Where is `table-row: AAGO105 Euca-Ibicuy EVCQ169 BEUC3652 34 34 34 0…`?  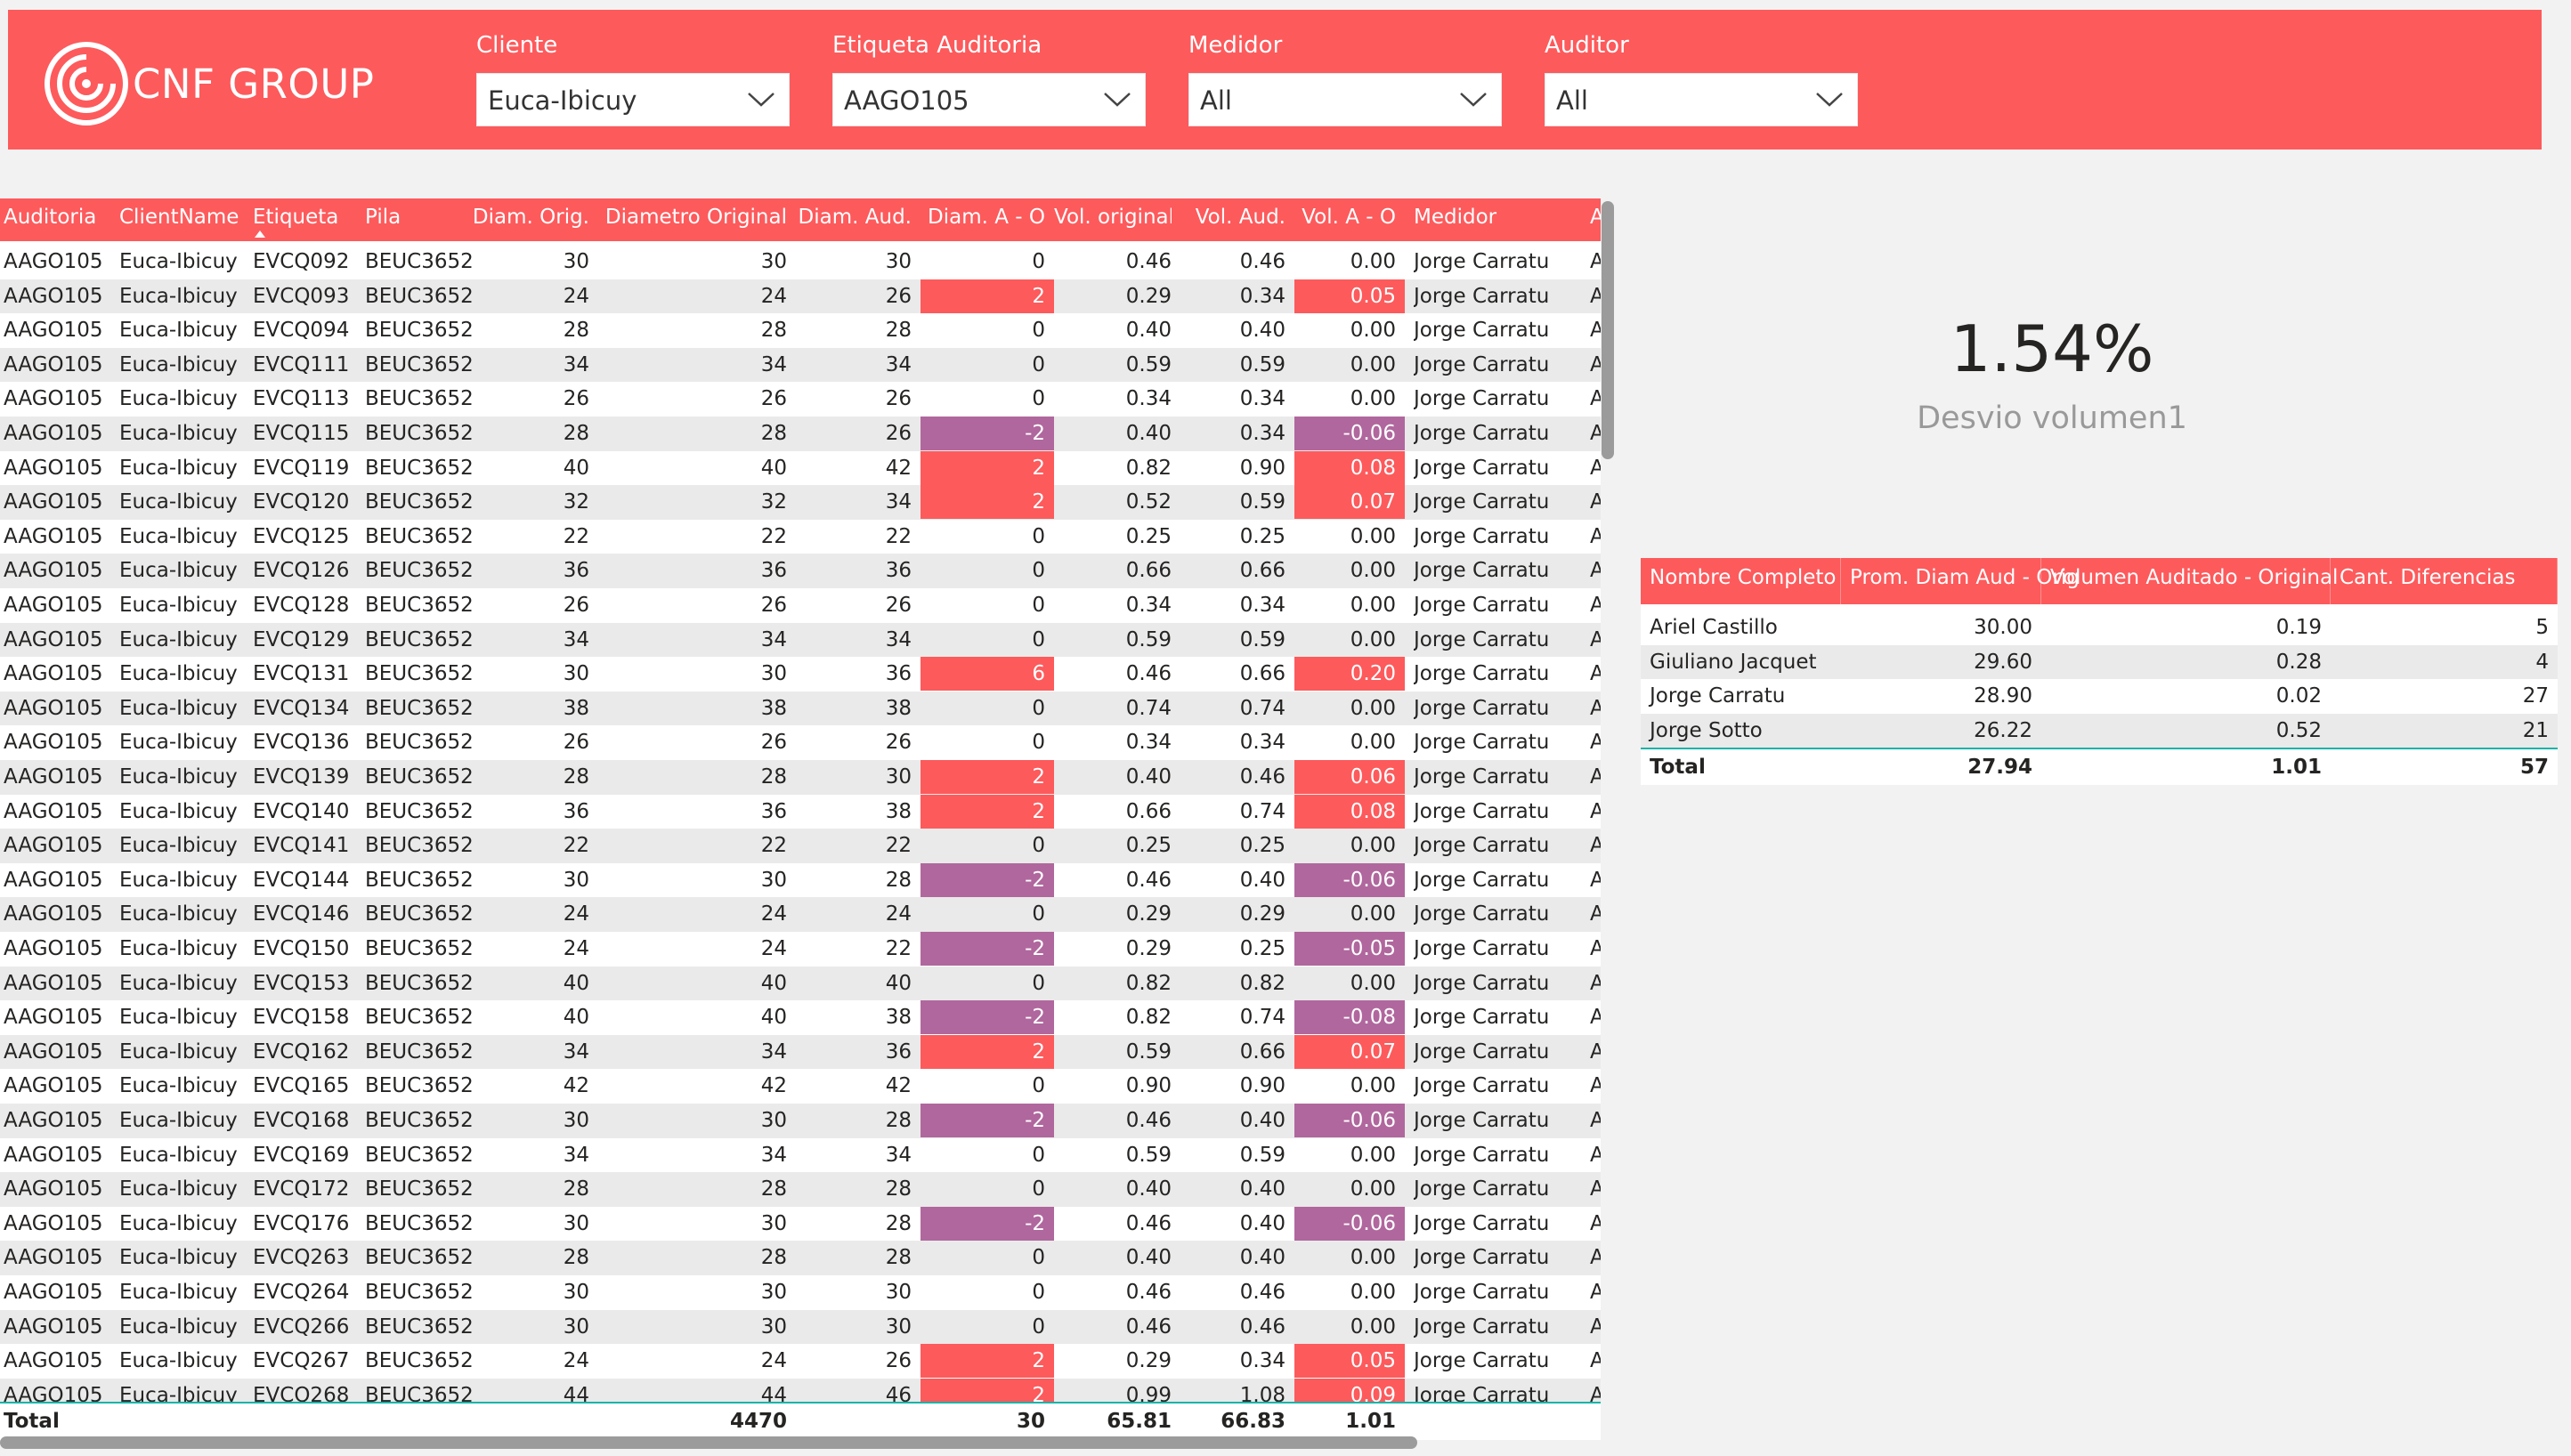 table-row: AAGO105 Euca-Ibicuy EVCQ169 BEUC3652 34 34 34 0… is located at coordinates (800, 1155).